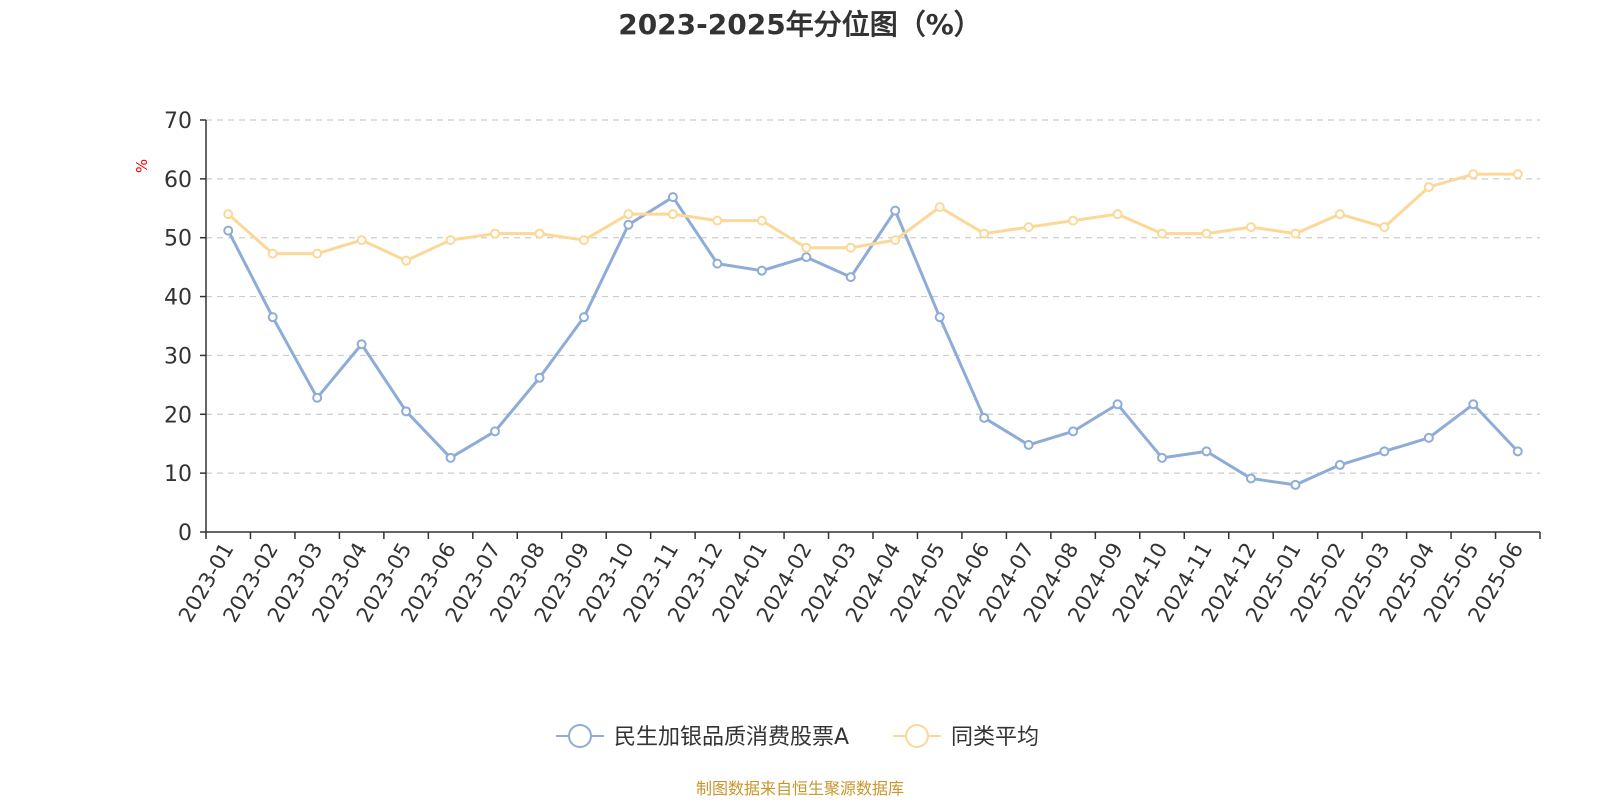 The width and height of the screenshot is (1600, 800). I want to click on y-tick-label: 40, so click(178, 298).